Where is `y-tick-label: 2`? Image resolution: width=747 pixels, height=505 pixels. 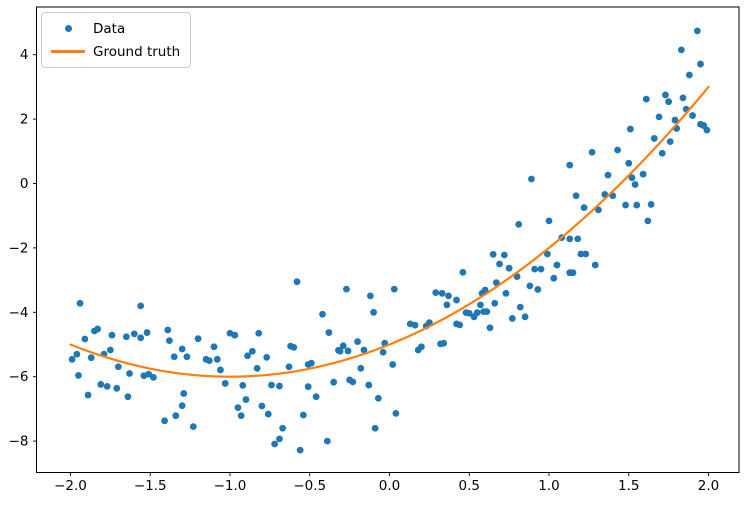
y-tick-label: 2 is located at coordinates (24, 120).